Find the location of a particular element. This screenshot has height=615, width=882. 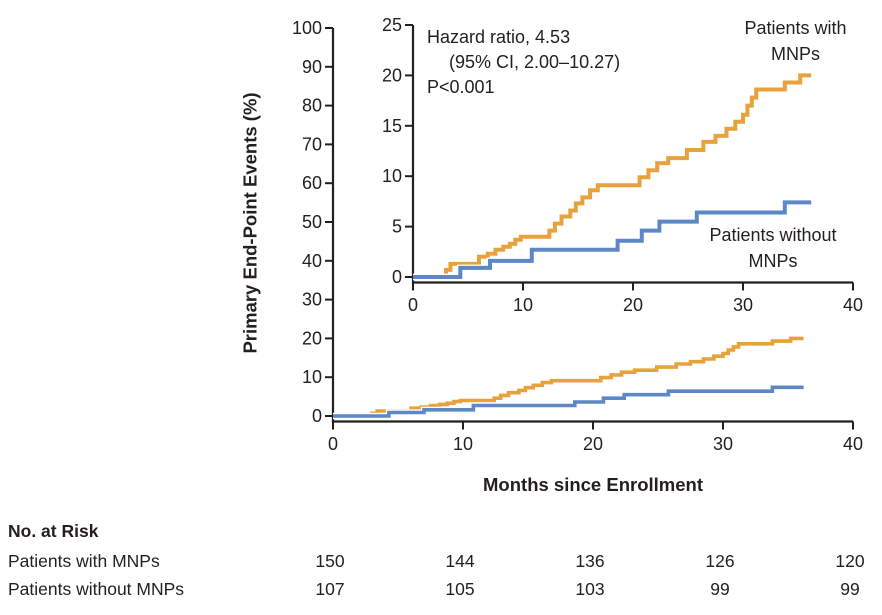

main-y-tick-label: 20 is located at coordinates (312, 338).